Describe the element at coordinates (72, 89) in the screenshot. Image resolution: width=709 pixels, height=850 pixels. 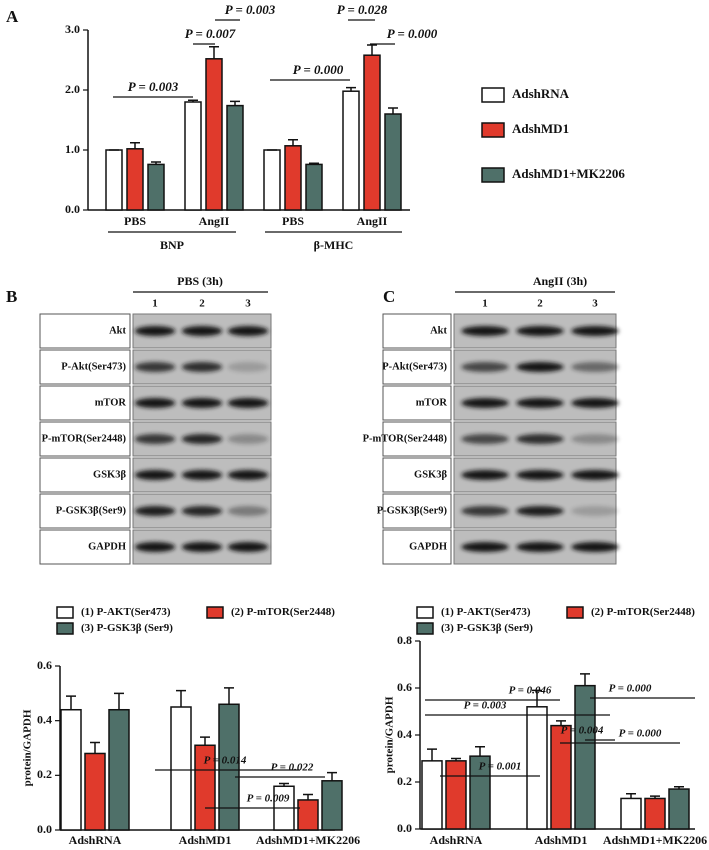
I see `y-tick-label: 2.0` at that location.